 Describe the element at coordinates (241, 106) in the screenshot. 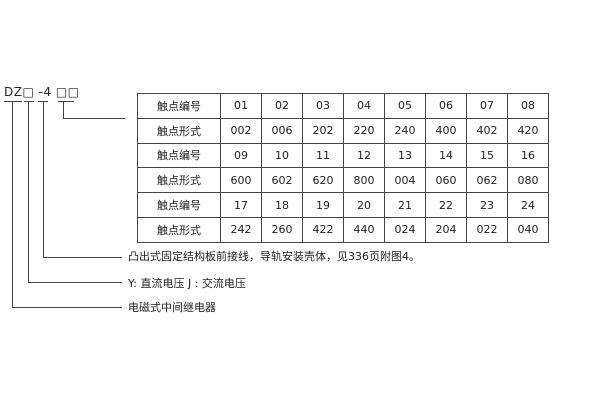

I see `table-cell: 01` at that location.